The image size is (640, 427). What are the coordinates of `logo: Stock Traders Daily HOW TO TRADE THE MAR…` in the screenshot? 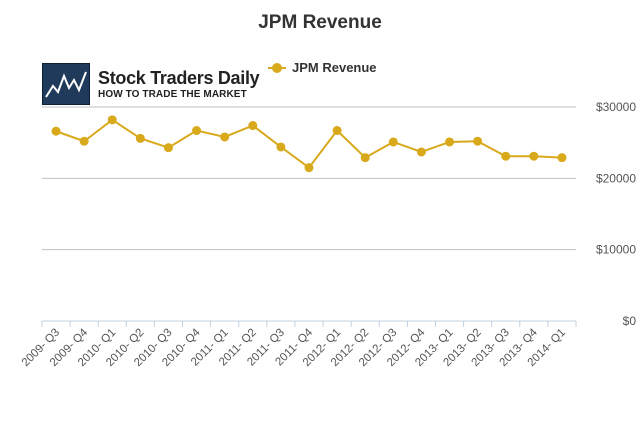 It's located at (151, 84).